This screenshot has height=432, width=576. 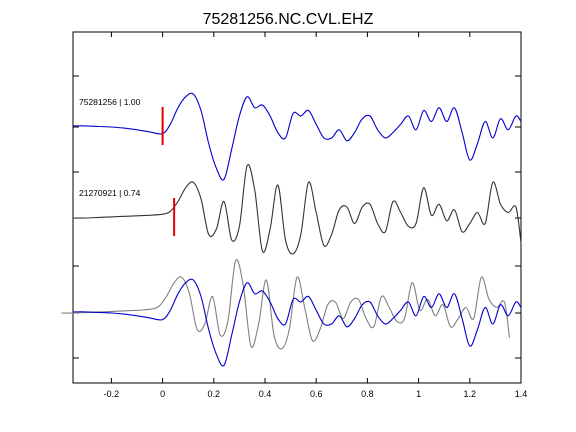 What do you see at coordinates (521, 394) in the screenshot?
I see `x-tick-label: 1.4` at bounding box center [521, 394].